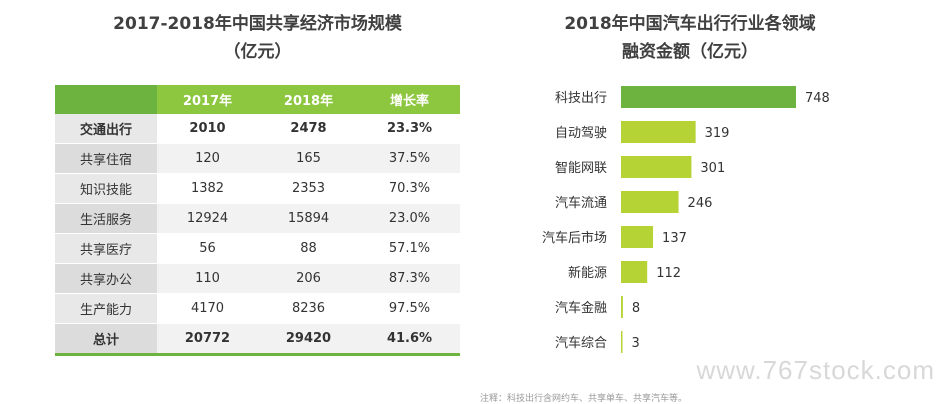 The height and width of the screenshot is (404, 945). I want to click on table-row: 生活服务 12924 15894 23.0%, so click(257, 218).